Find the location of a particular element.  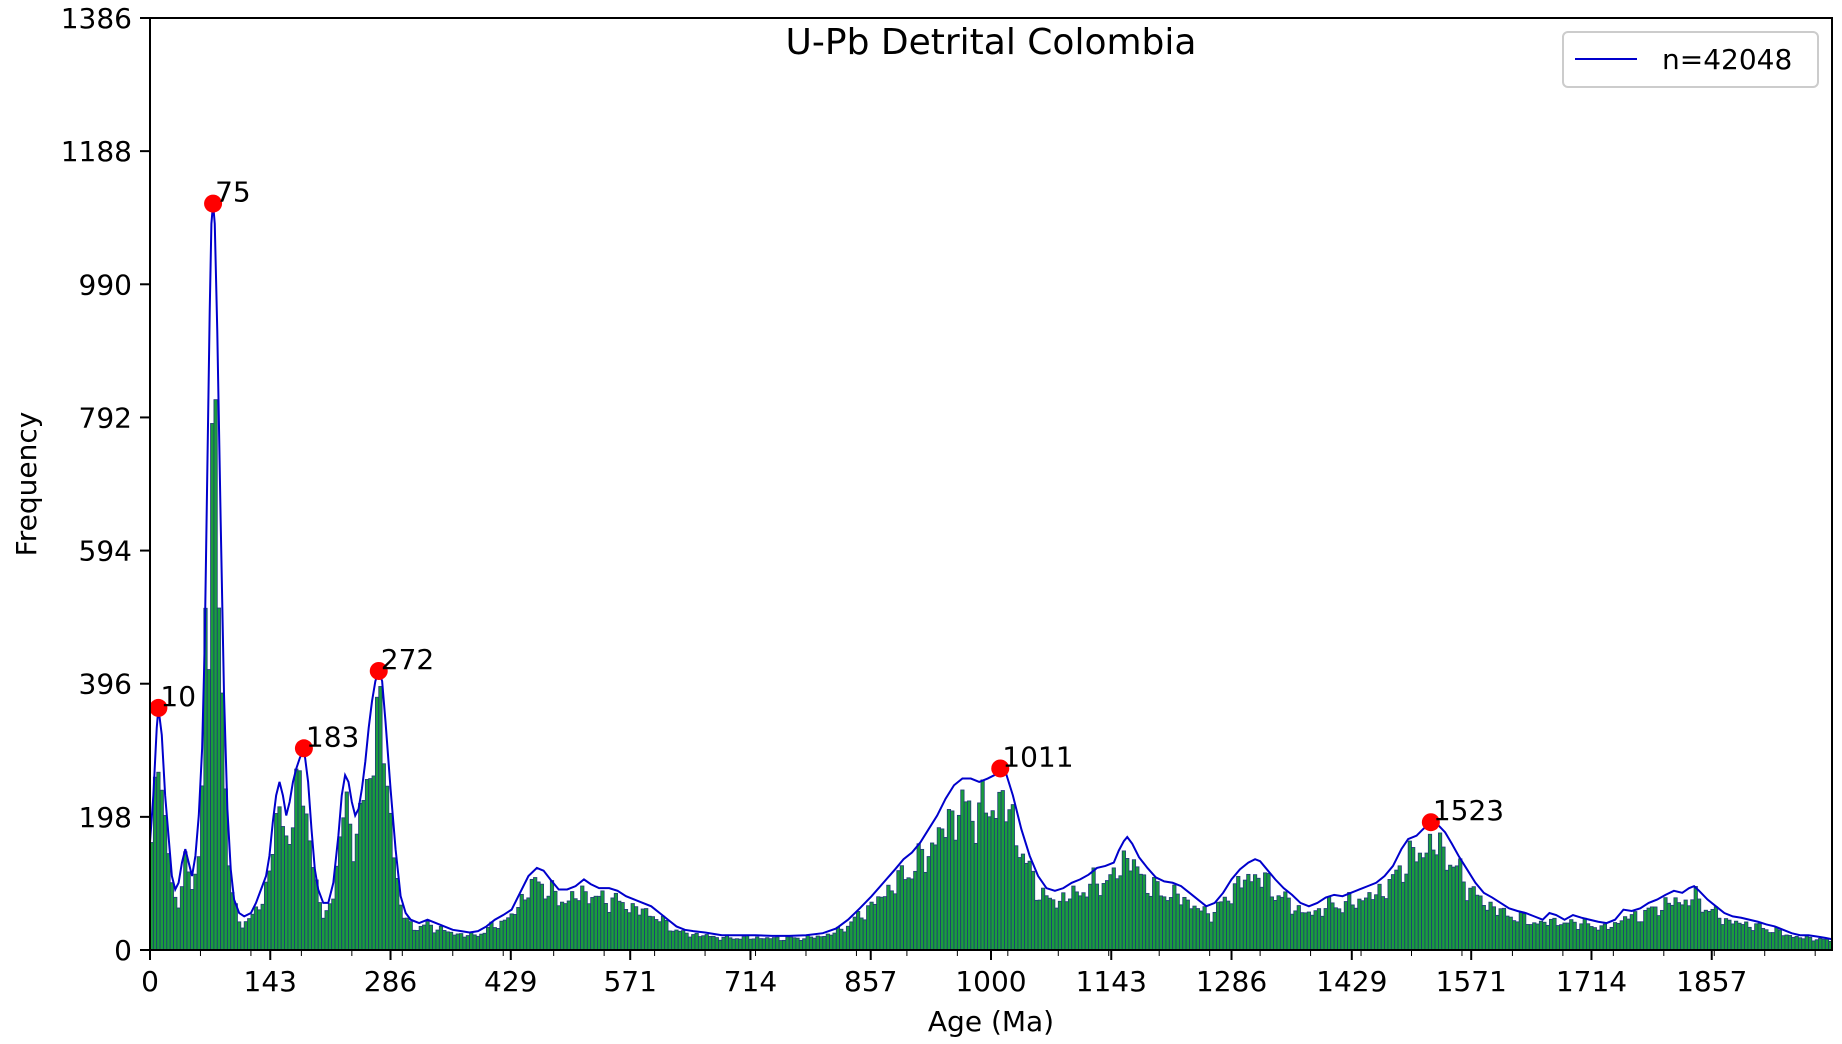

x-tick-label: 714 is located at coordinates (750, 981).